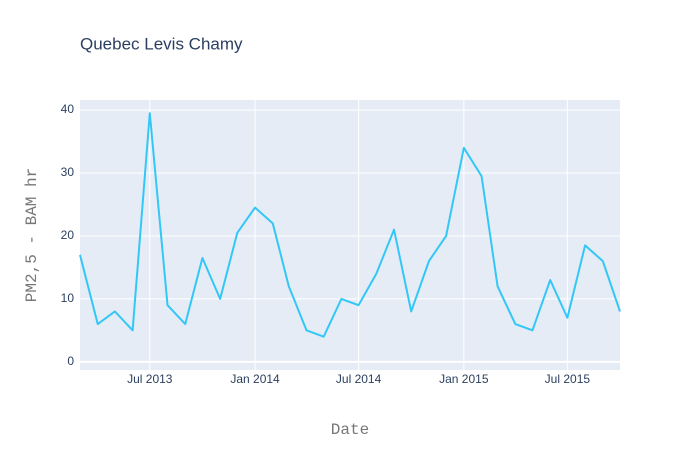  I want to click on y-tick-label: 40, so click(68, 109).